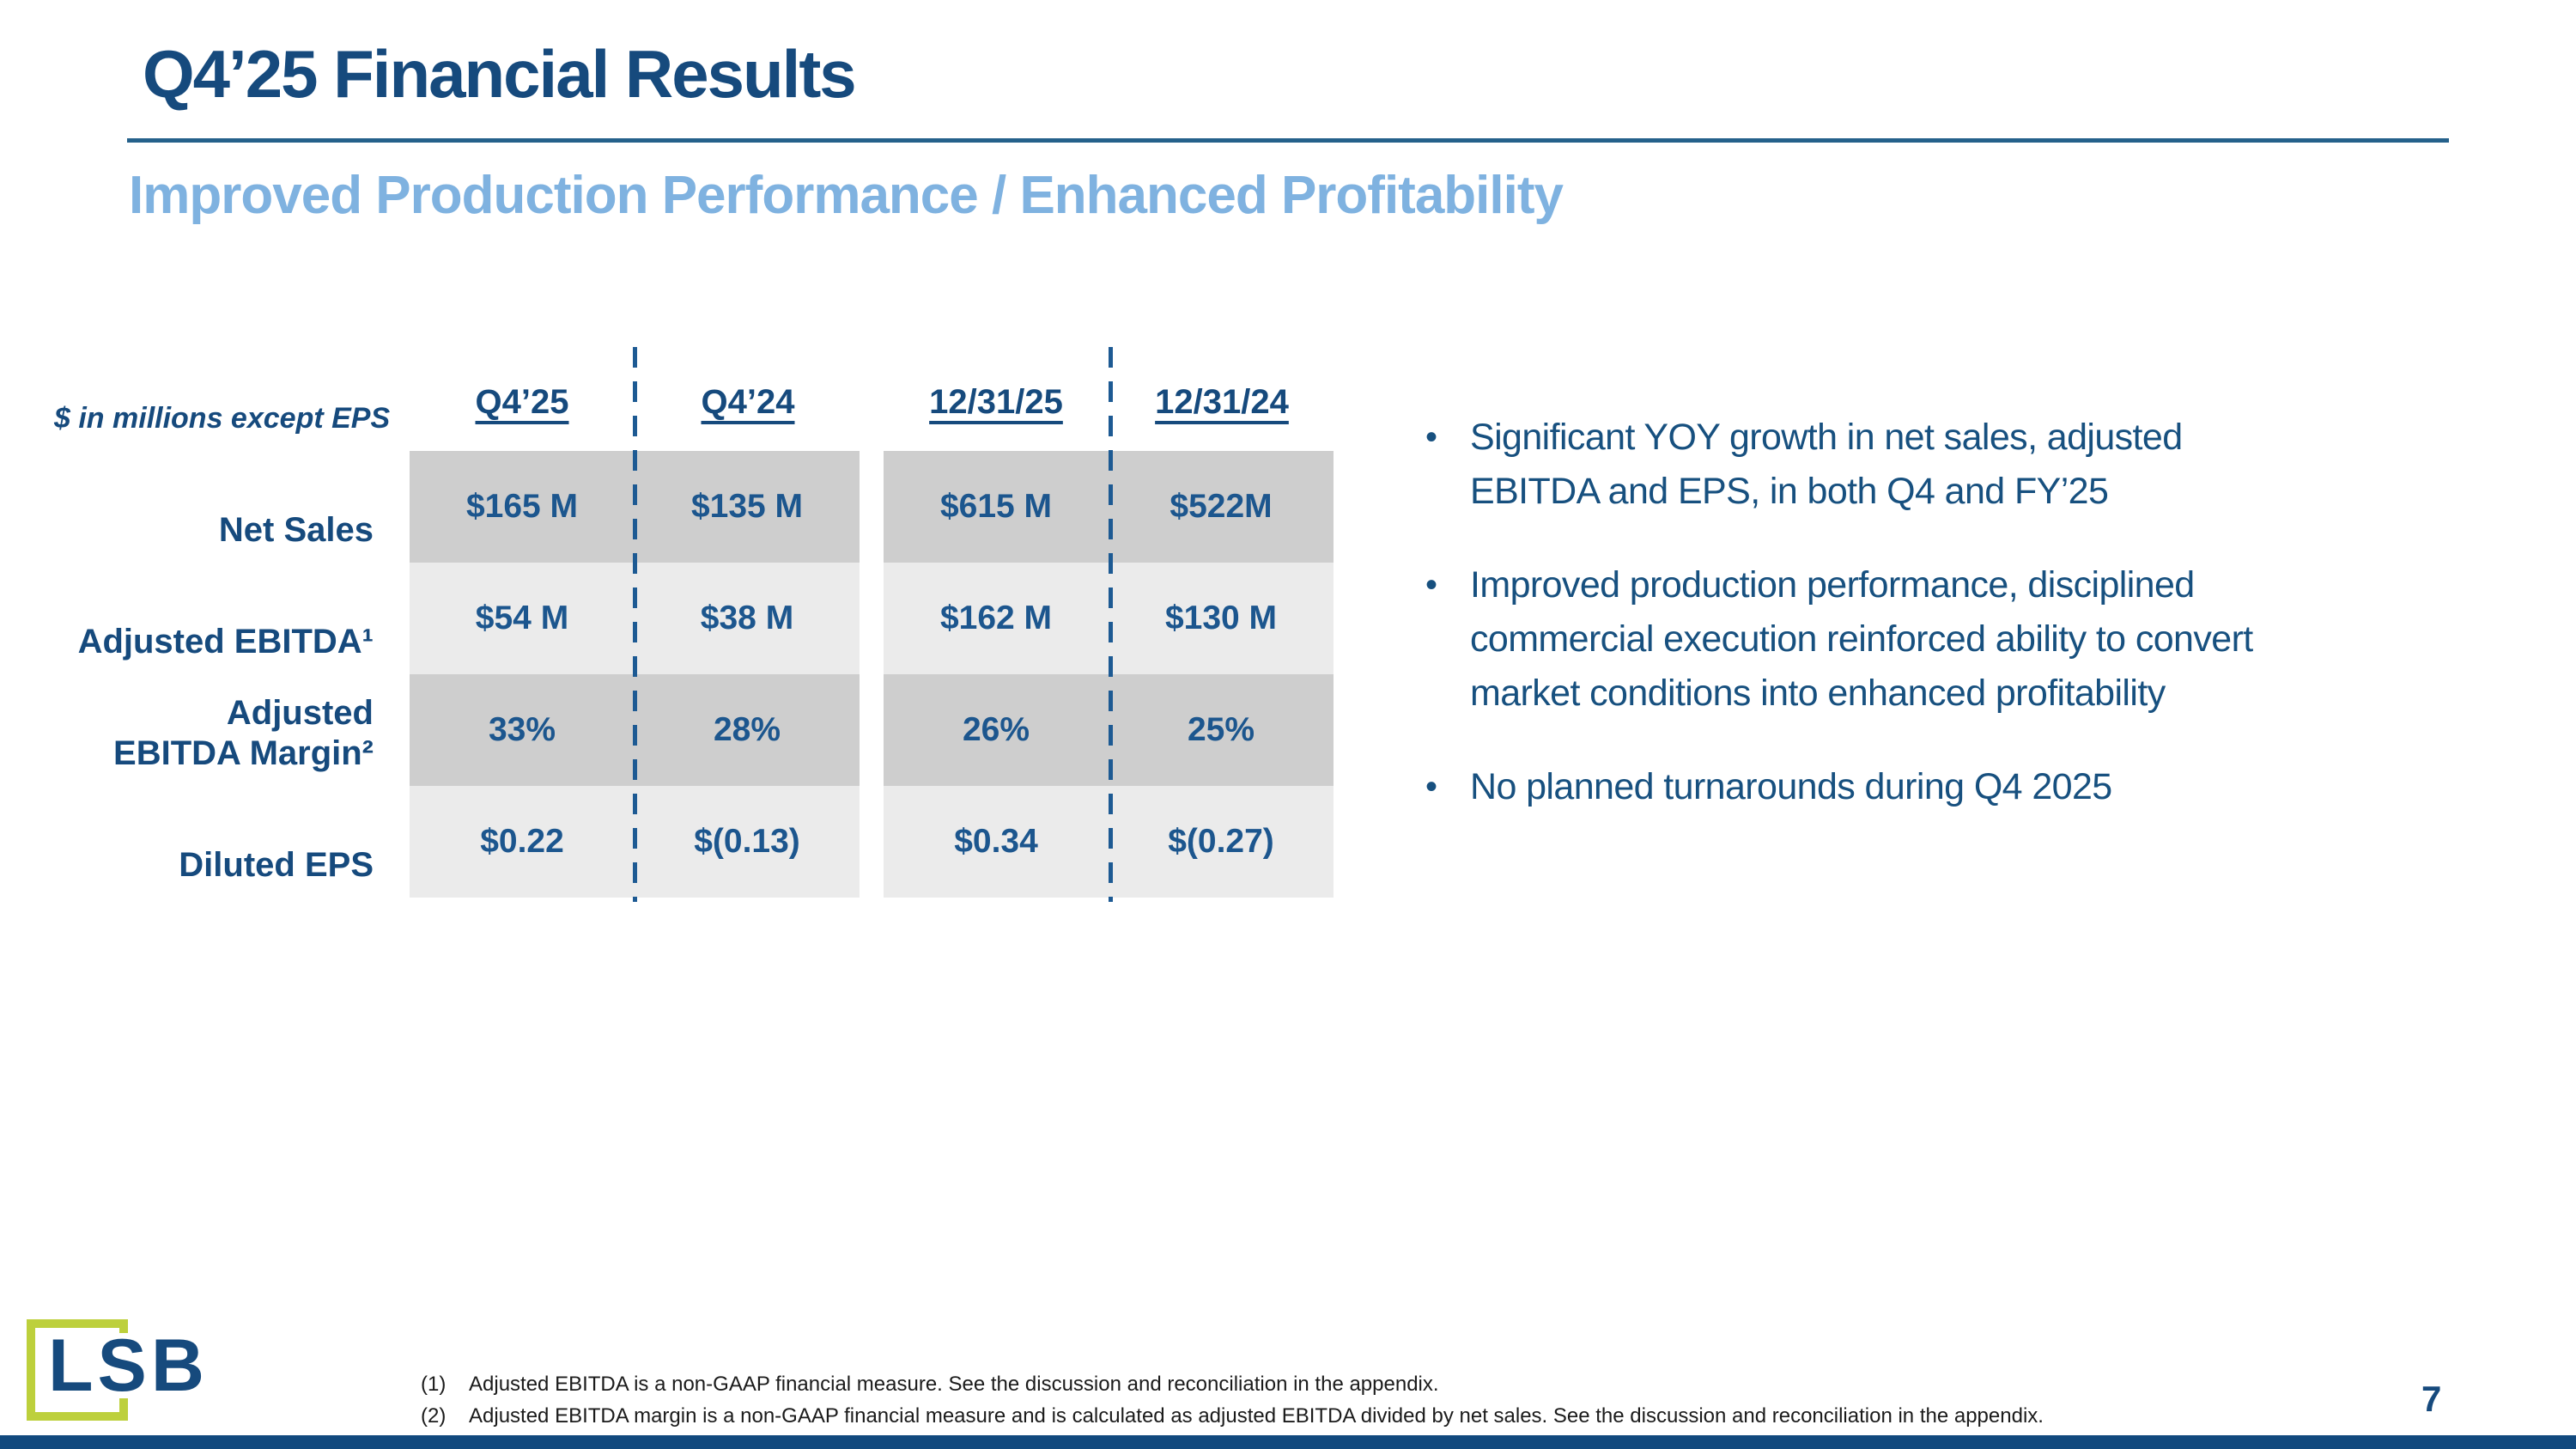  I want to click on row-label-net-sales: Net Sales, so click(296, 529).